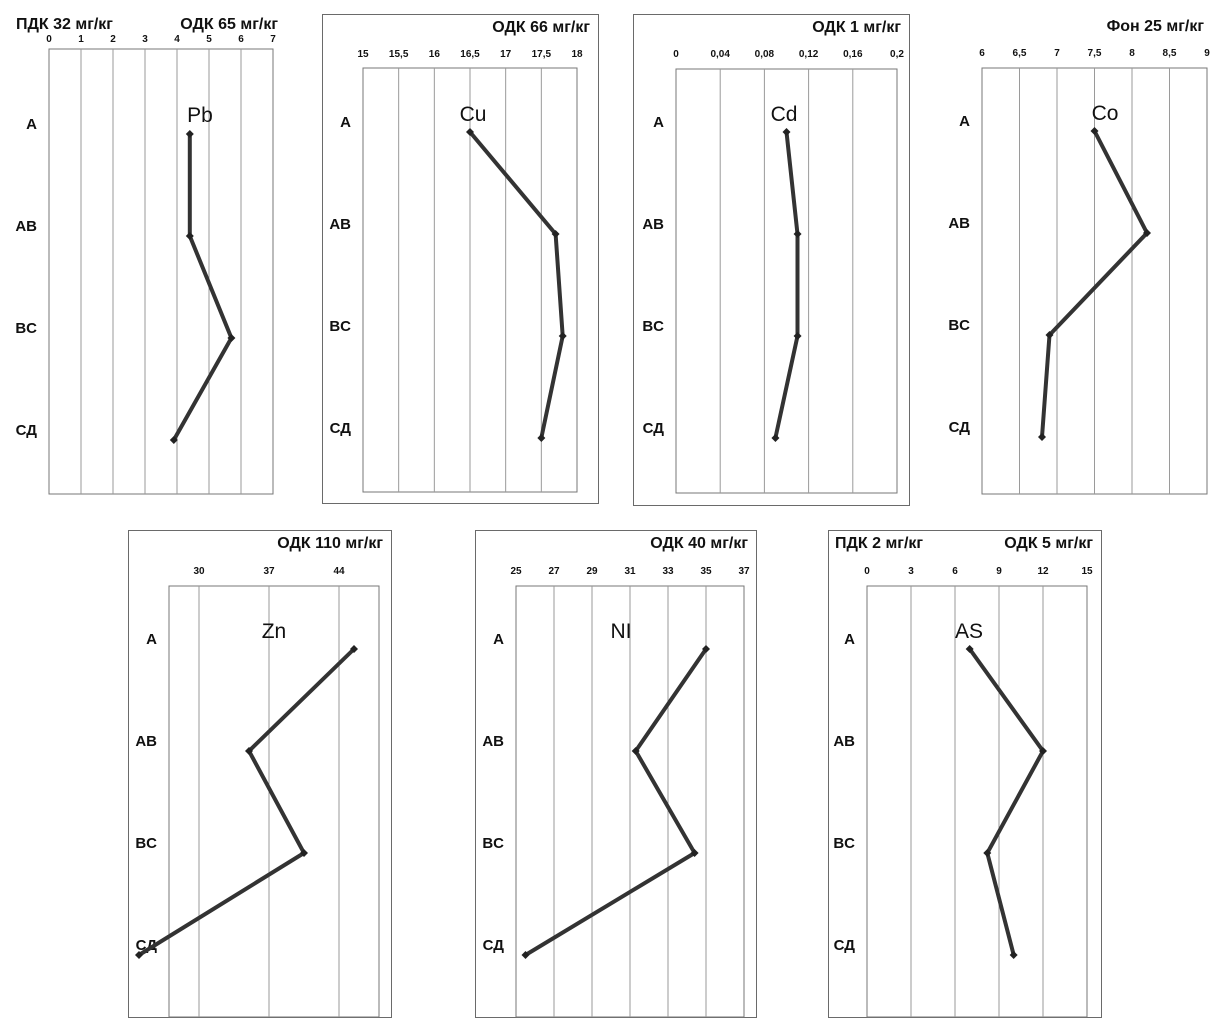  What do you see at coordinates (621, 631) in the screenshot?
I see `ni-element-label: NI` at bounding box center [621, 631].